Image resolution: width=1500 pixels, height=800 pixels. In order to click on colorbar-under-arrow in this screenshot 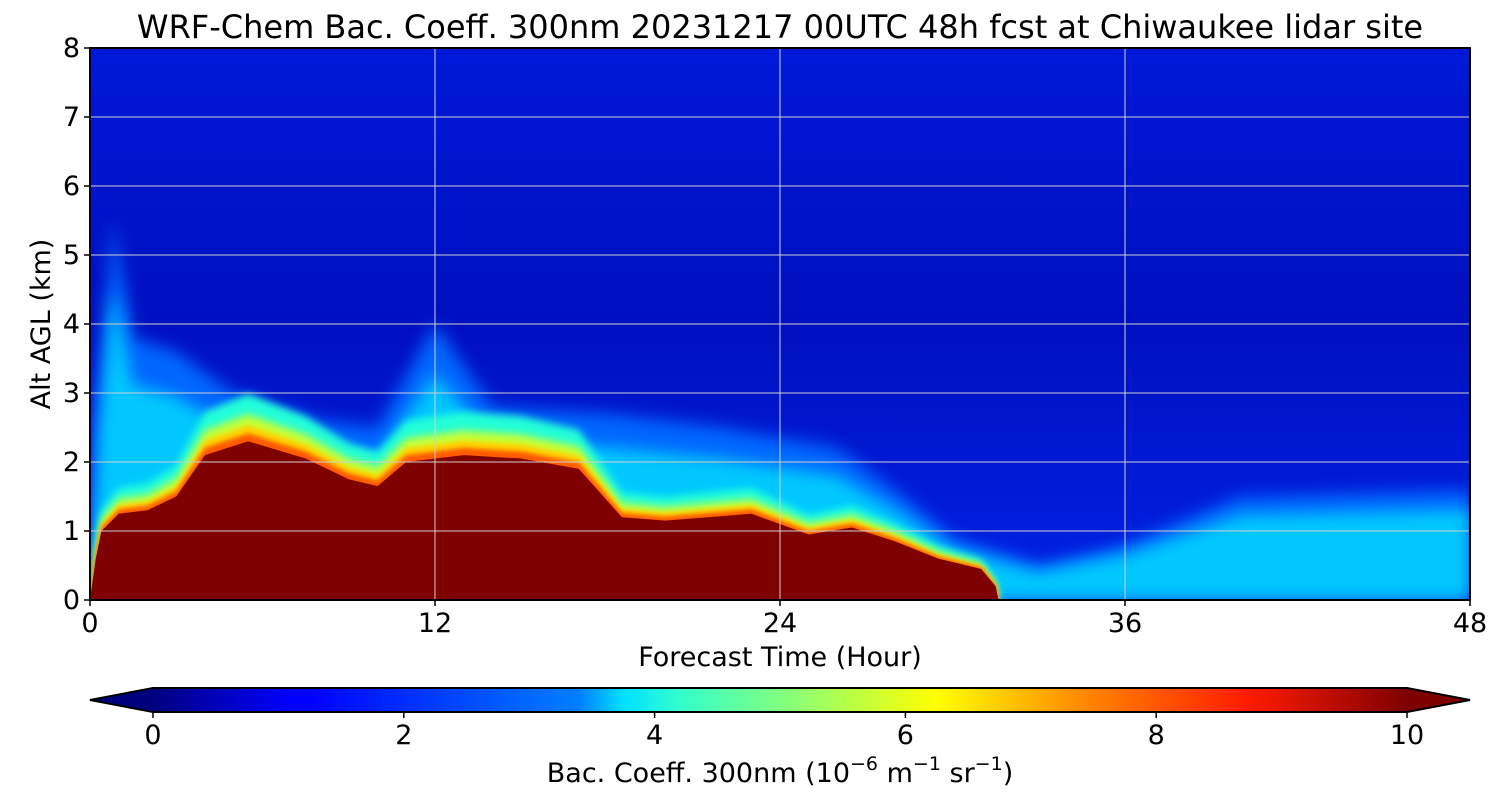, I will do `click(121, 700)`.